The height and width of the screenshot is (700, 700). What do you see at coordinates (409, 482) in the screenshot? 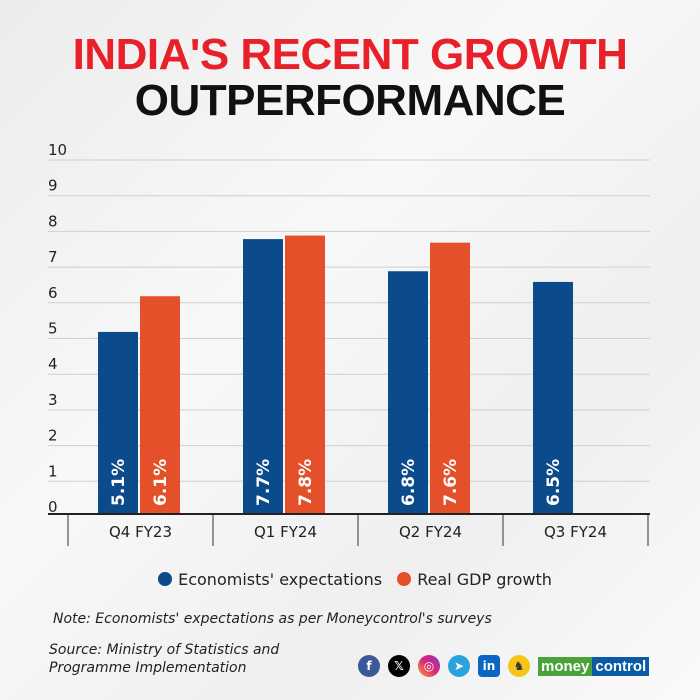
I see `data-label: 6.8%` at bounding box center [409, 482].